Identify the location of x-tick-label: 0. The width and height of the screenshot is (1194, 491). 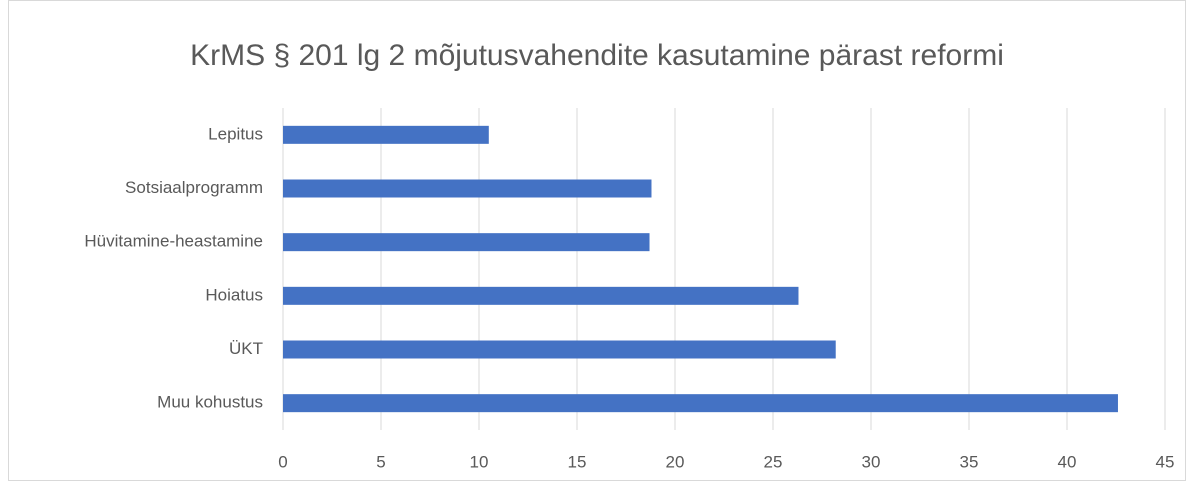
(282, 461).